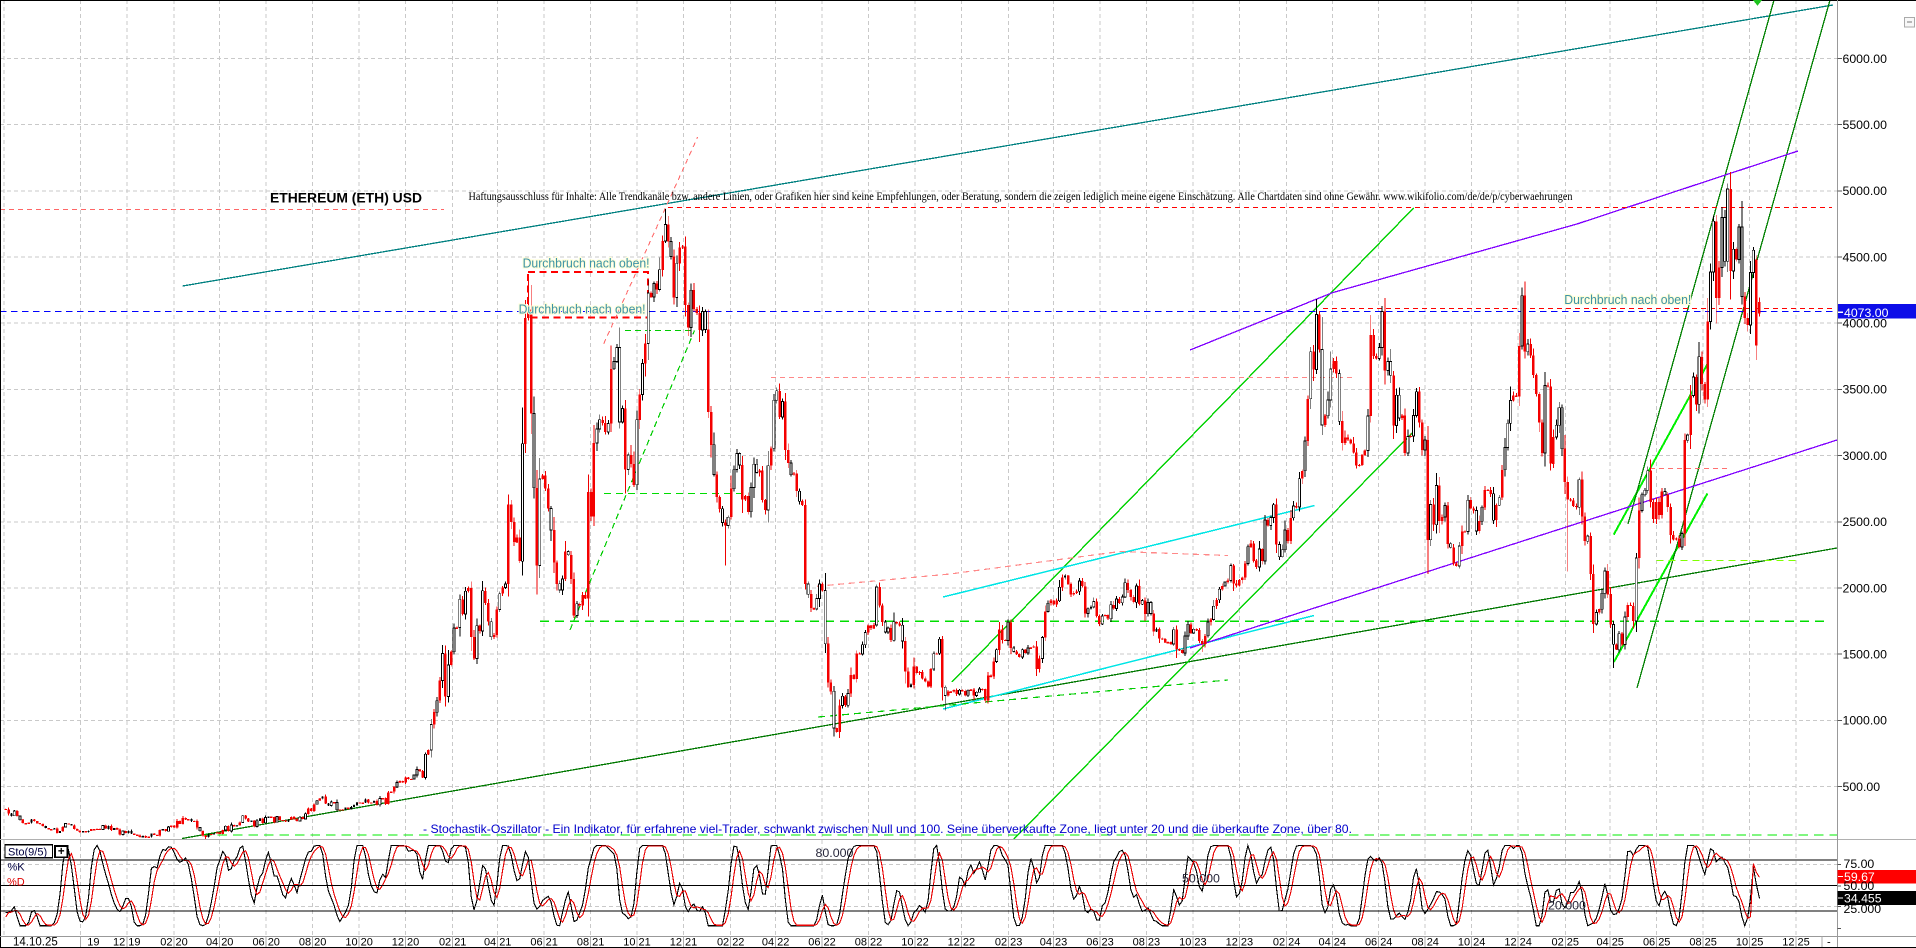  What do you see at coordinates (1865, 324) in the screenshot?
I see `svg-text: 4000.00` at bounding box center [1865, 324].